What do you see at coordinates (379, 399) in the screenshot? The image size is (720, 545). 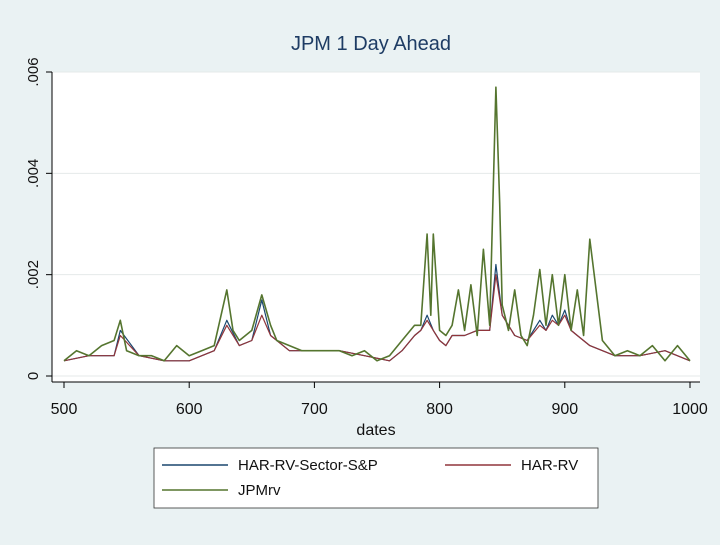 I see `x-axis: 500 600 700 800 900 1000` at bounding box center [379, 399].